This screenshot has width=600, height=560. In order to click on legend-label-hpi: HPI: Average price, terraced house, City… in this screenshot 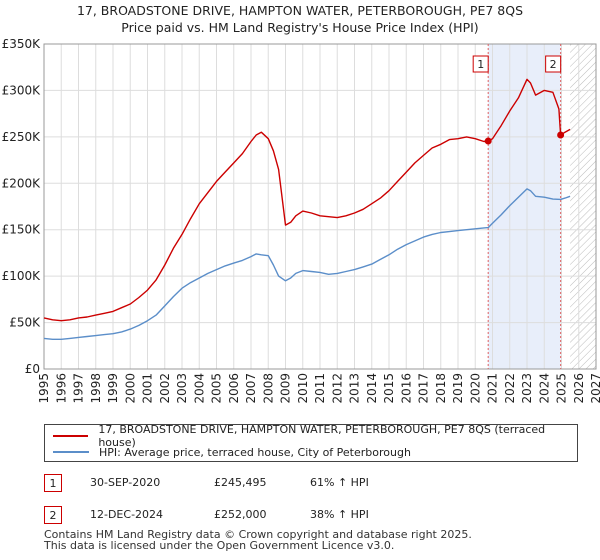, I will do `click(255, 452)`.